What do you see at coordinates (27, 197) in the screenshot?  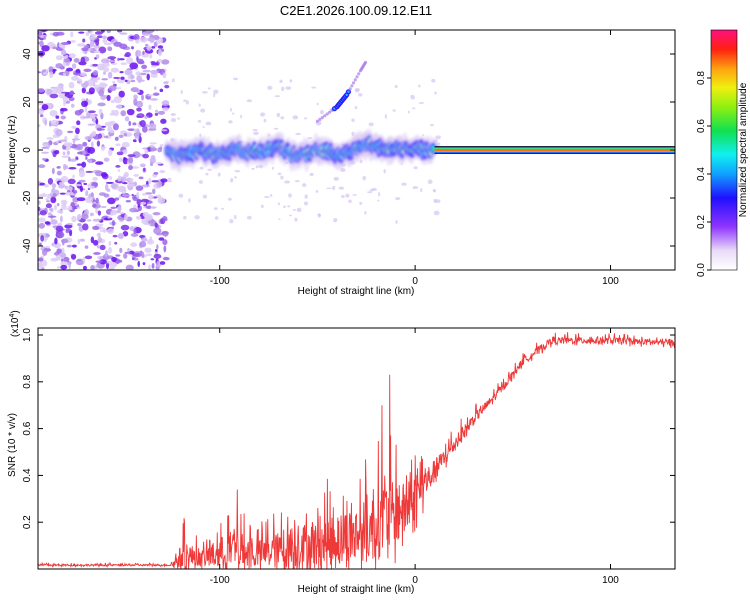 I see `y-tick-label: -20` at bounding box center [27, 197].